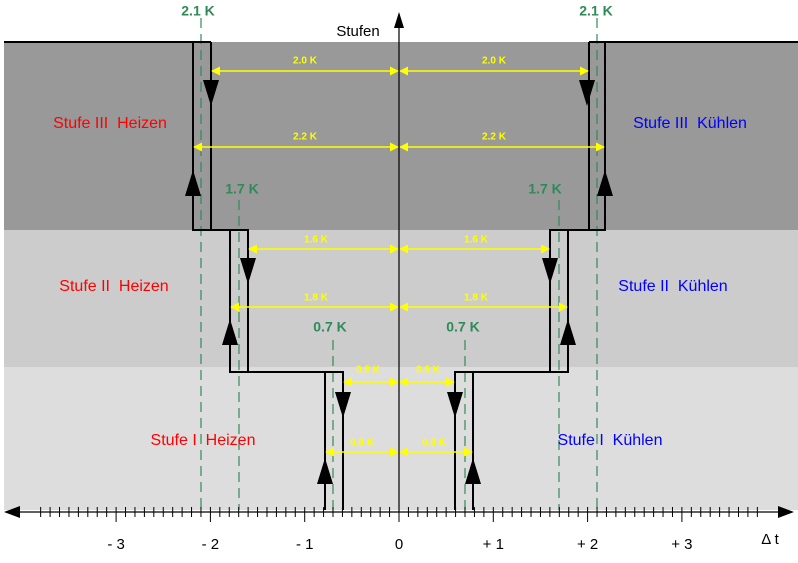 Image resolution: width=798 pixels, height=563 pixels. Describe the element at coordinates (587, 544) in the screenshot. I see `x-tick-label: + 2` at that location.